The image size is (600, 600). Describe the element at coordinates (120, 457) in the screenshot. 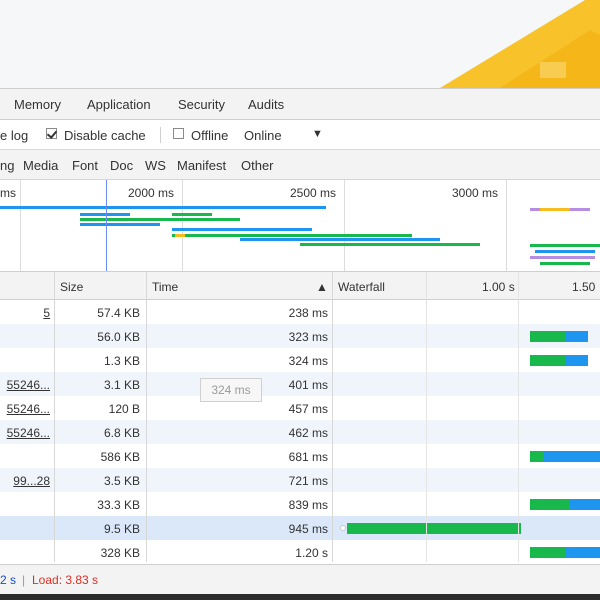

I see `request-size: 586 KB` at that location.